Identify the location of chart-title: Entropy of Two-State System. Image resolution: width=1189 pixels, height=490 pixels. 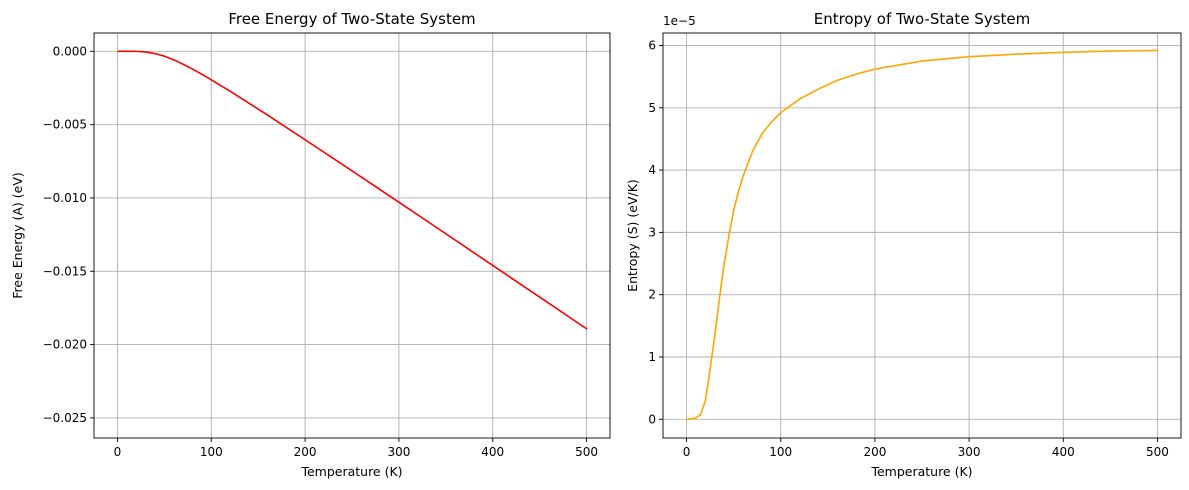
(922, 19).